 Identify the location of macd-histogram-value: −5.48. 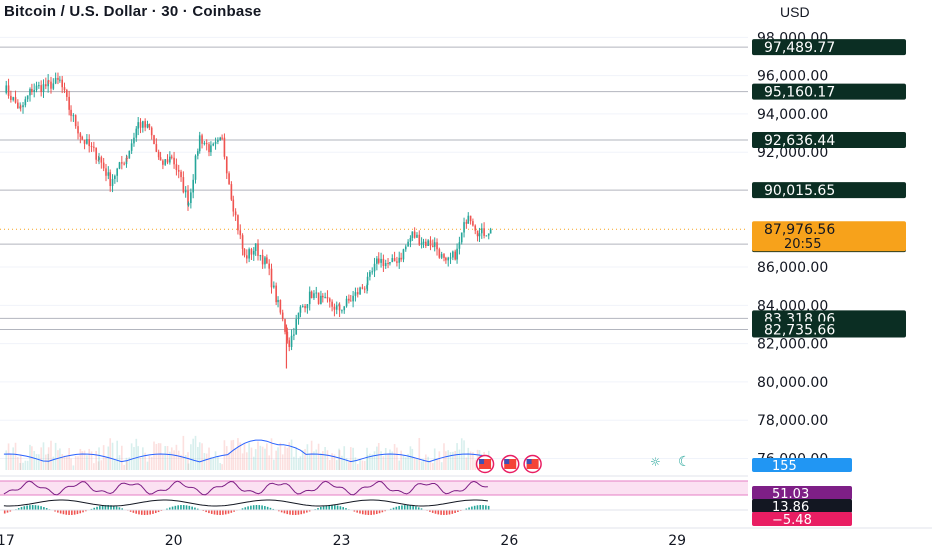
(792, 520).